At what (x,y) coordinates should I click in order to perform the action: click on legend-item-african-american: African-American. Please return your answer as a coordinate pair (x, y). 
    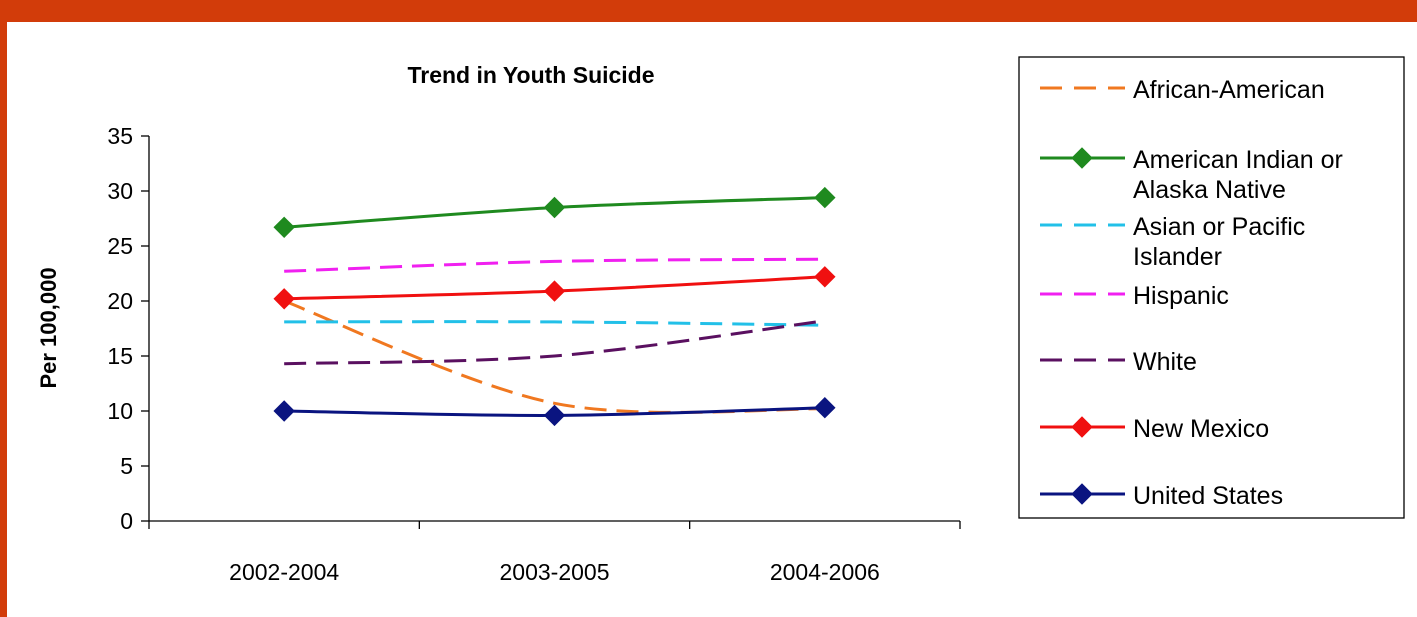
    Looking at the image, I should click on (1182, 90).